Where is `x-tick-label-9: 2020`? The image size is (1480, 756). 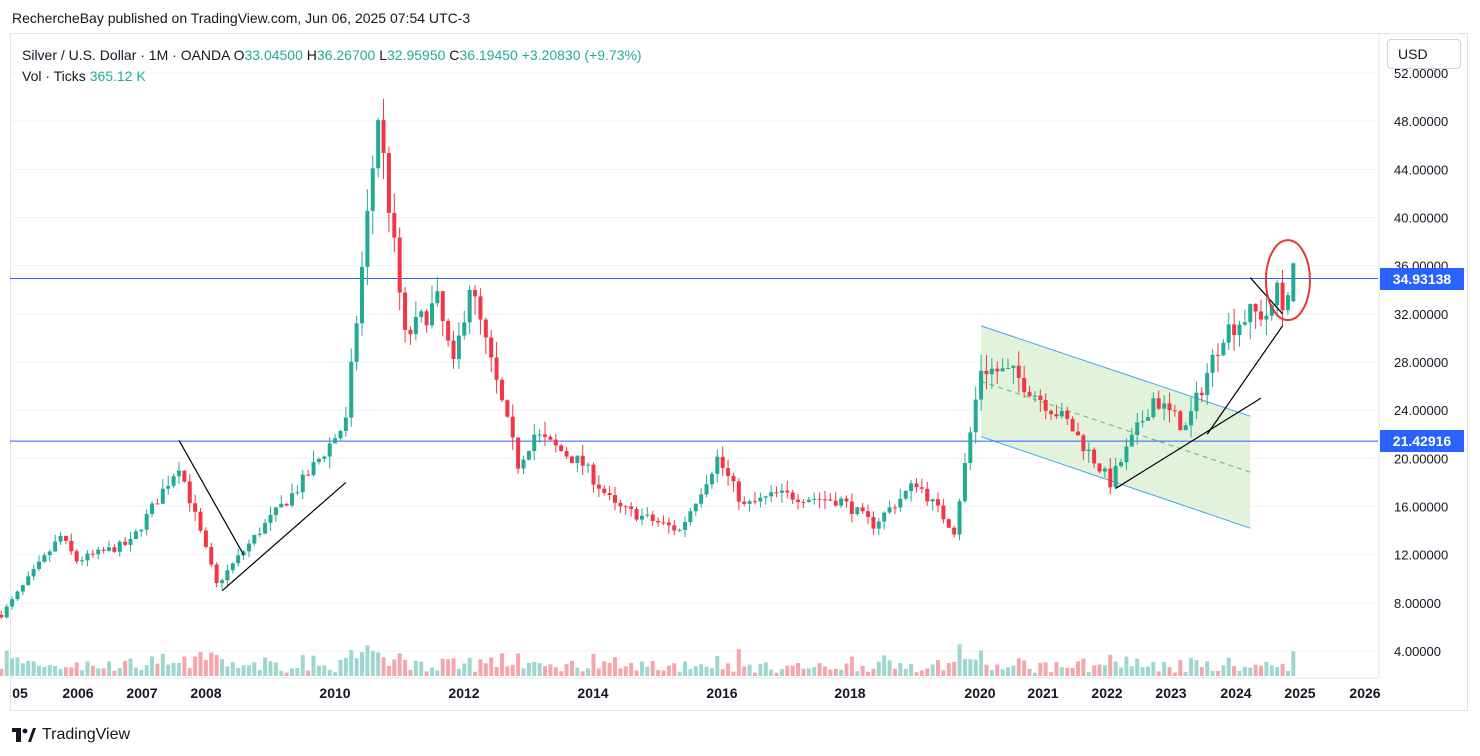 x-tick-label-9: 2020 is located at coordinates (979, 693).